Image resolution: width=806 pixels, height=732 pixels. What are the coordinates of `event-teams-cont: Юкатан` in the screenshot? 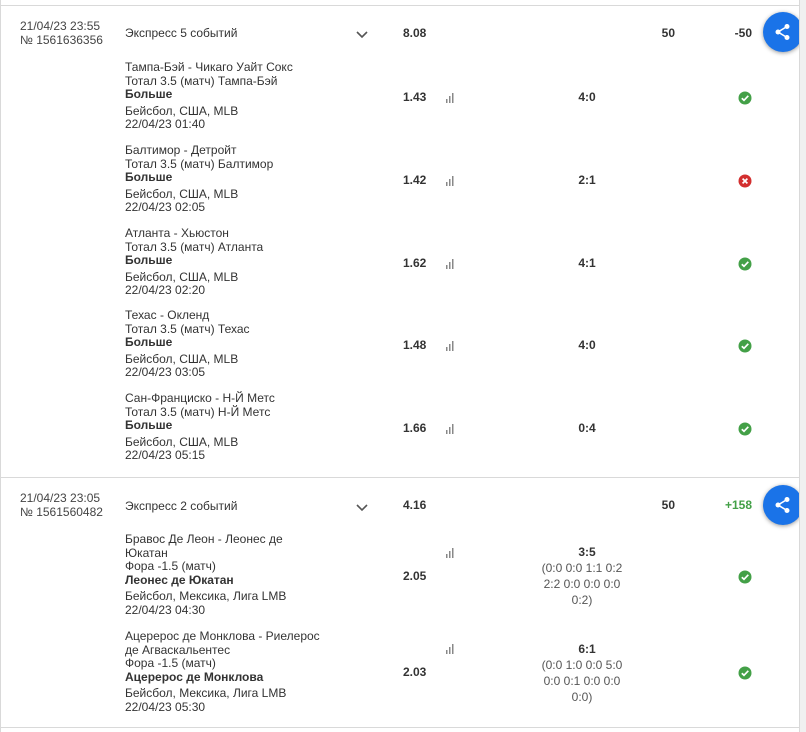 It's located at (146, 552).